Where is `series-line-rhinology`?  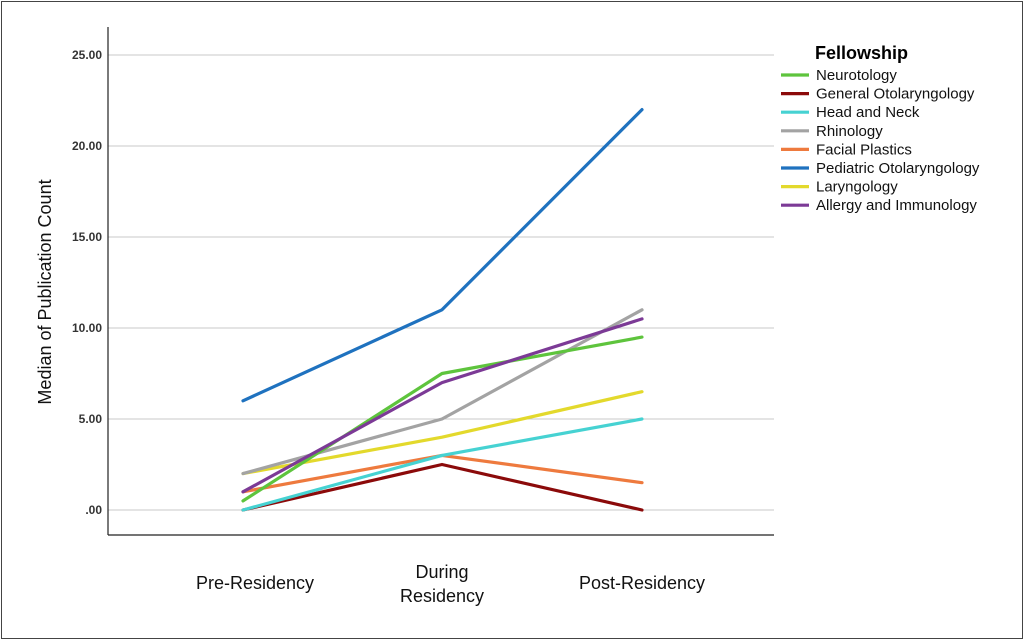
series-line-rhinology is located at coordinates (442, 392).